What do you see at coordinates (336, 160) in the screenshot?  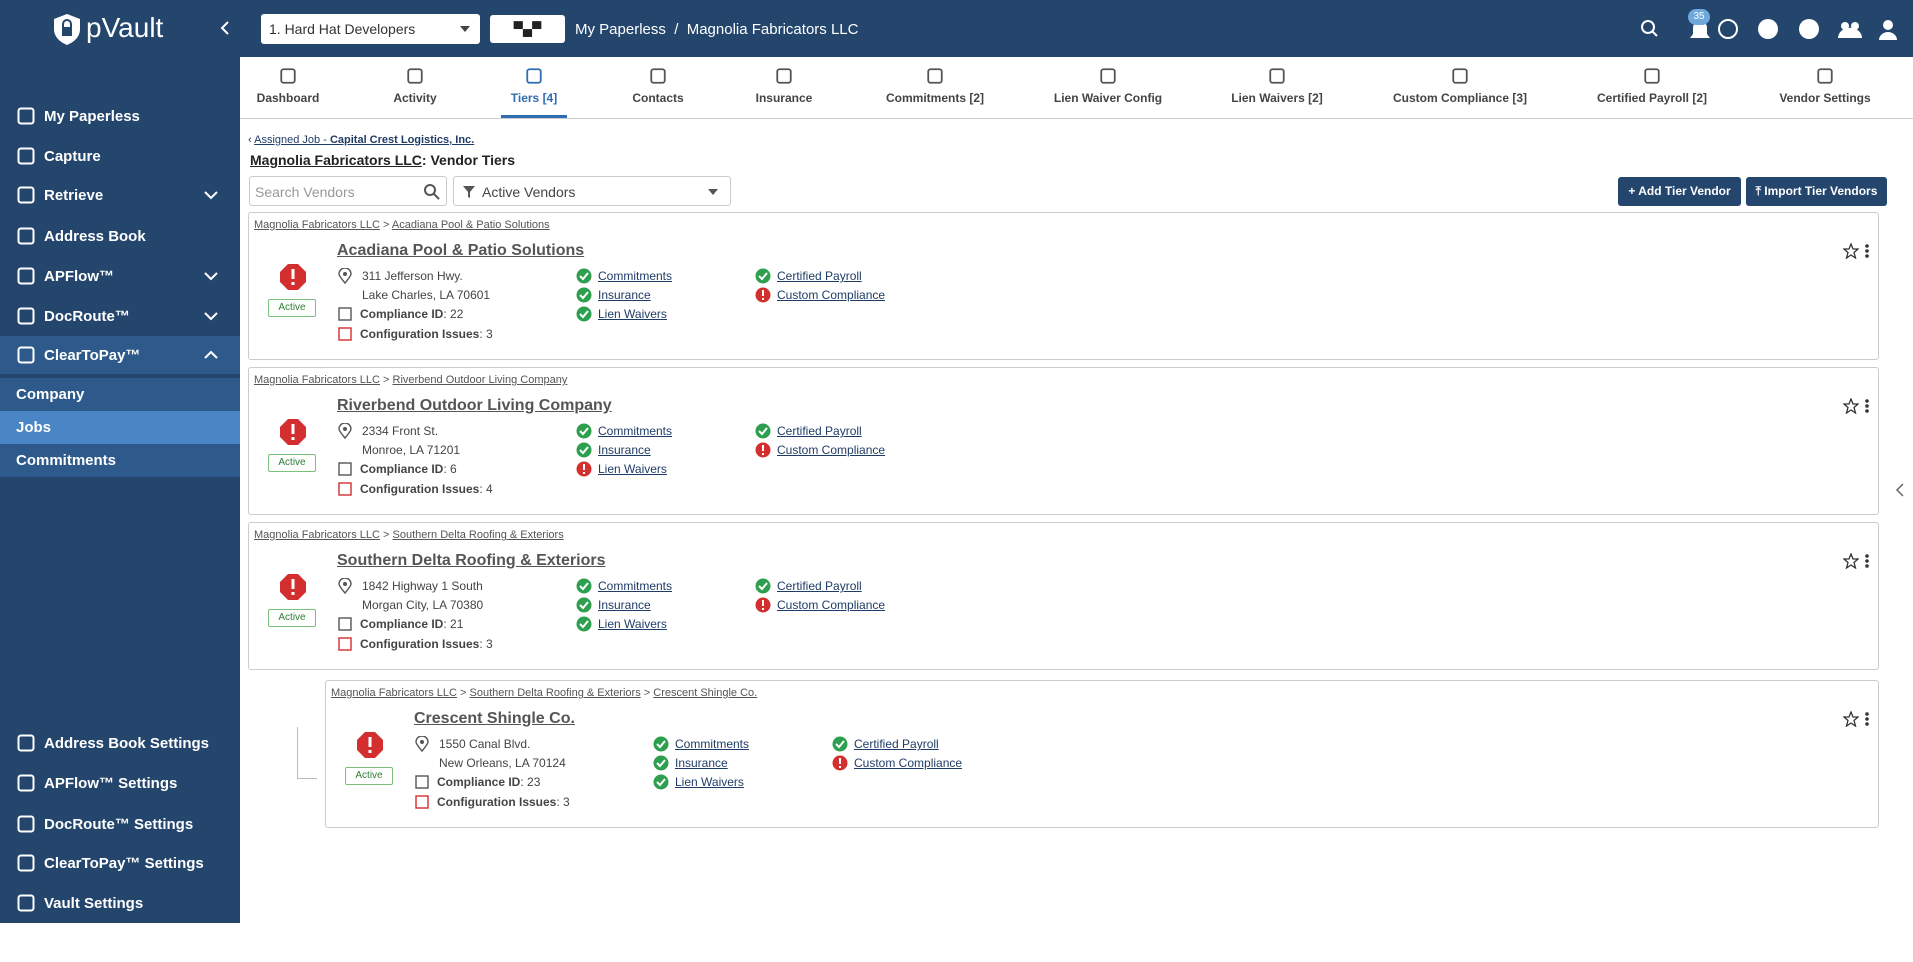 I see `title-company: Magnolia Fabricators LLC` at bounding box center [336, 160].